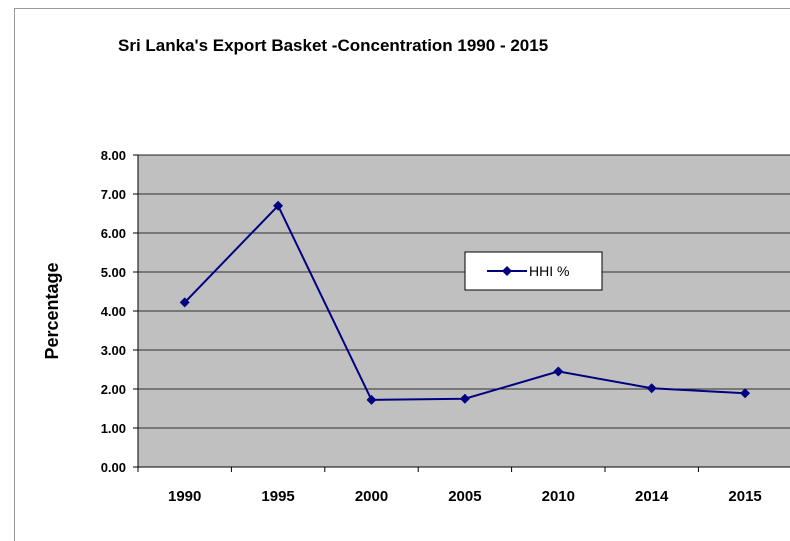 This screenshot has height=541, width=790. I want to click on x-tick-label: 1995, so click(277, 496).